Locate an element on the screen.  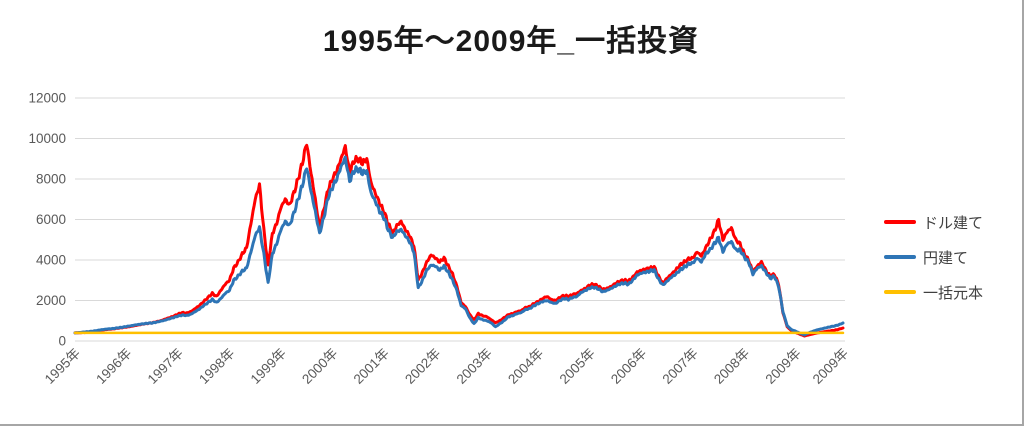
y-axis-tick-label: 12000 is located at coordinates (47, 98).